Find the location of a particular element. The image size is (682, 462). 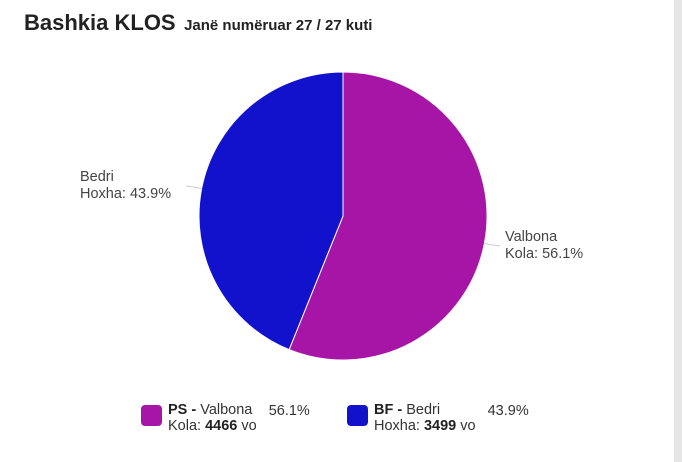

pie-label-bedri-hoxha: Bedri Hoxha: 43.9% is located at coordinates (125, 186).